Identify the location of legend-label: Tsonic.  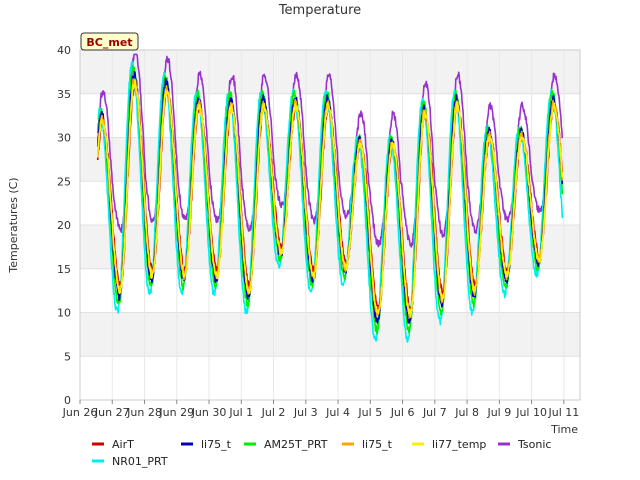
(534, 444).